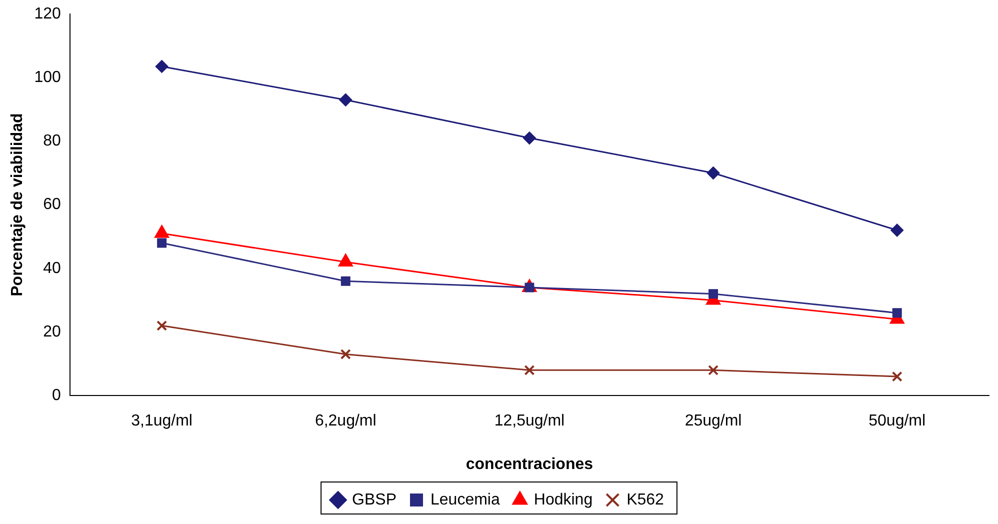 The width and height of the screenshot is (998, 524). Describe the element at coordinates (645, 499) in the screenshot. I see `legend-label: K562` at that location.